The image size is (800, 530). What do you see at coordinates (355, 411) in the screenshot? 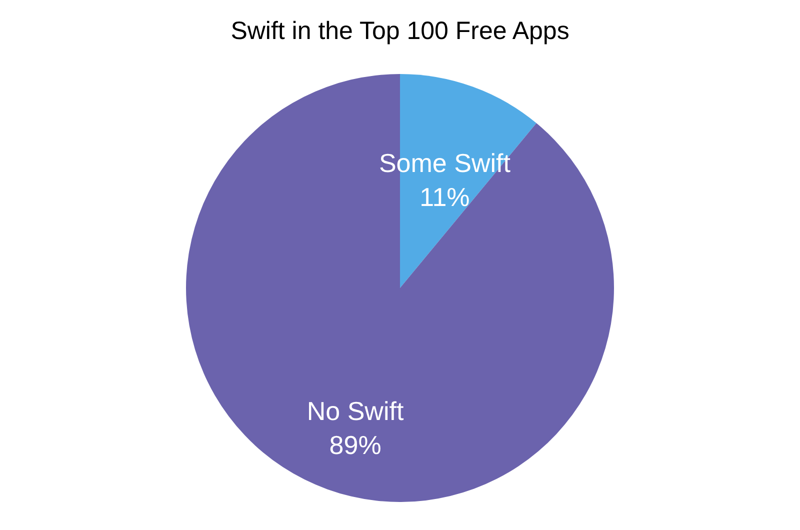
I see `slice-label: No Swift` at bounding box center [355, 411].